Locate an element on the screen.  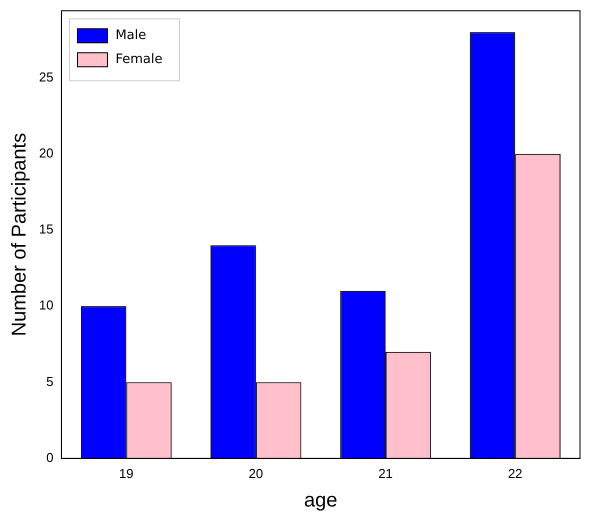
y-tick-label: 15 is located at coordinates (46, 229).